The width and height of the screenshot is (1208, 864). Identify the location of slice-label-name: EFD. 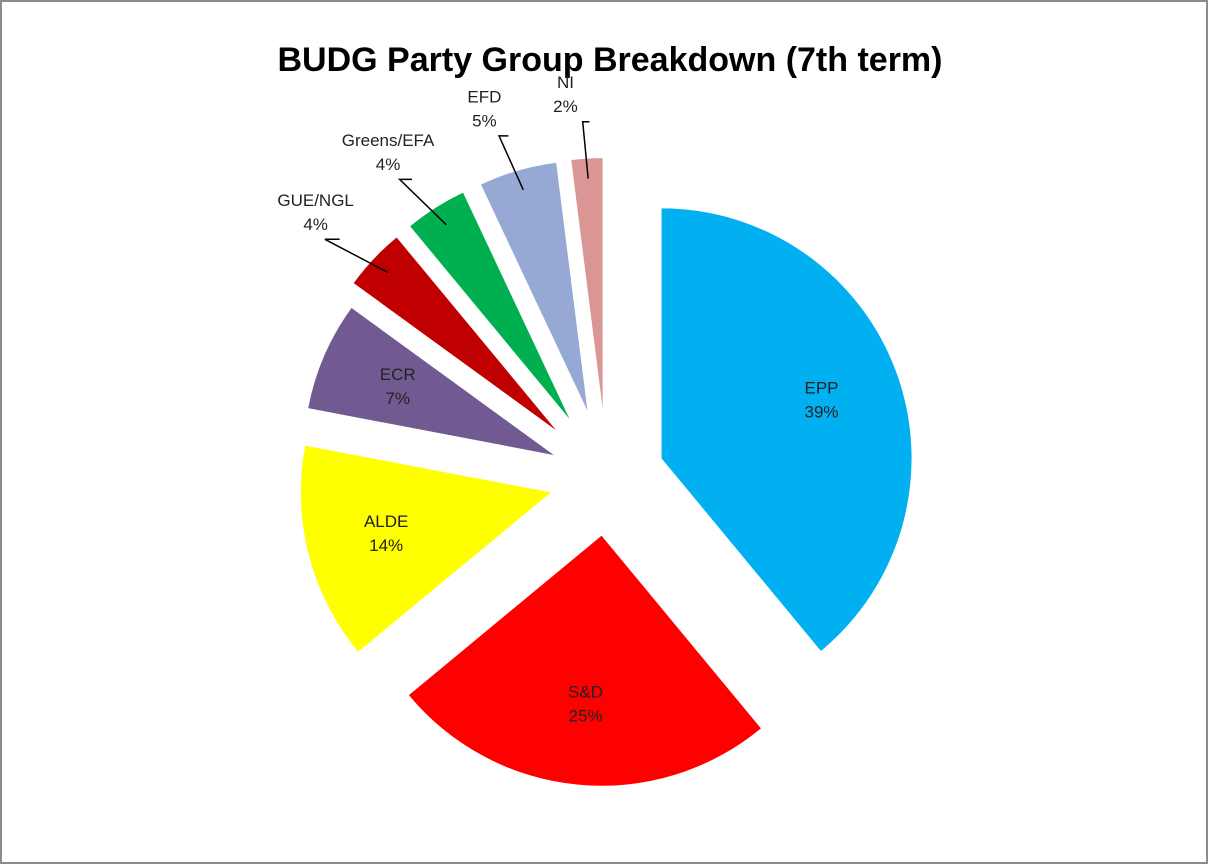
(484, 96).